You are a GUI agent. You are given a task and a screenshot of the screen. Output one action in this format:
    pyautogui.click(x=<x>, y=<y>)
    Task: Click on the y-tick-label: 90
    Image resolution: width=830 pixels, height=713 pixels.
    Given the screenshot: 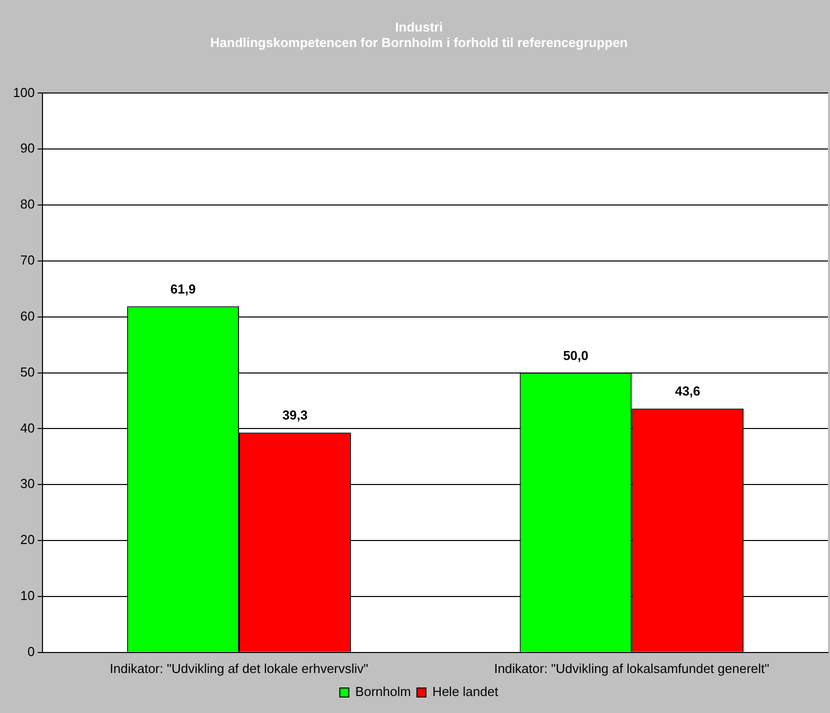 What is the action you would take?
    pyautogui.click(x=27, y=148)
    